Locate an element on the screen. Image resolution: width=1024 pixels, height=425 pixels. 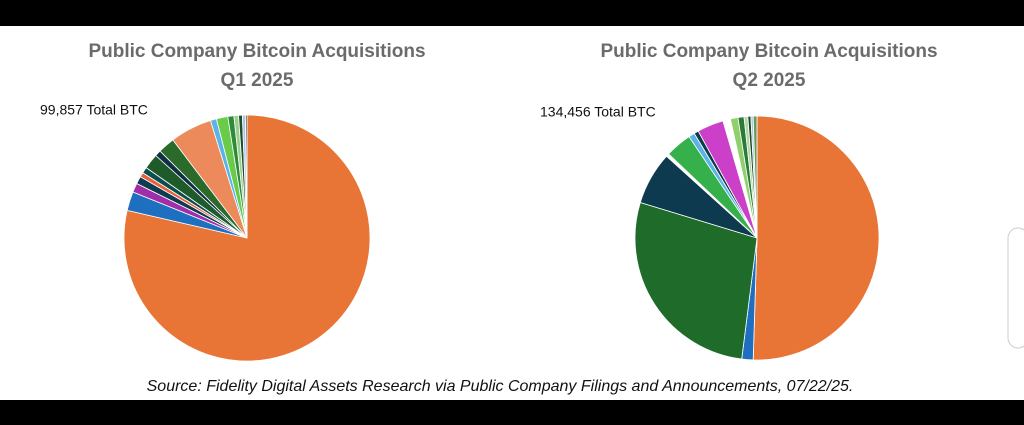
scroll-handle is located at coordinates (1015, 288).